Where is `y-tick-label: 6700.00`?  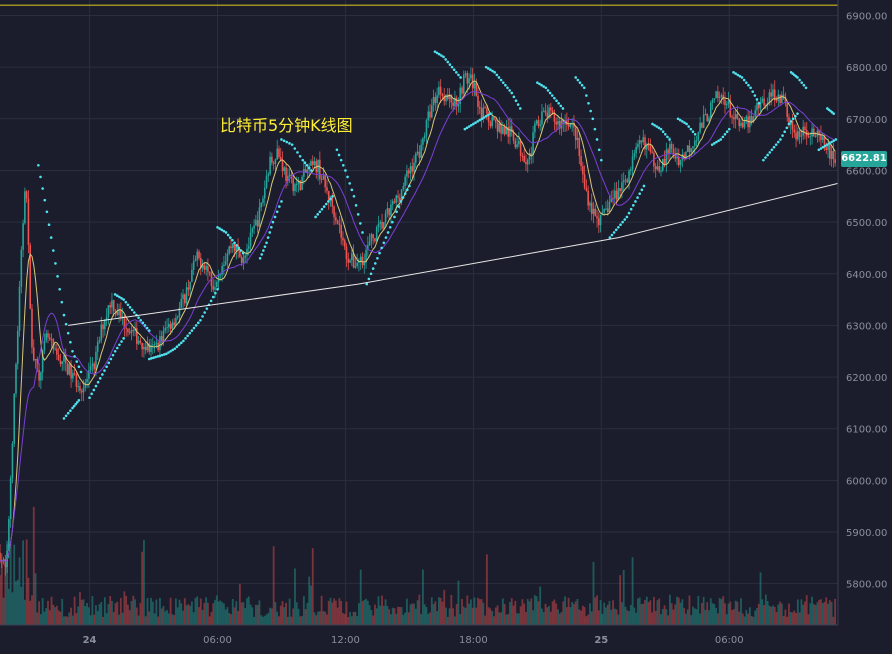
y-tick-label: 6700.00 is located at coordinates (866, 120).